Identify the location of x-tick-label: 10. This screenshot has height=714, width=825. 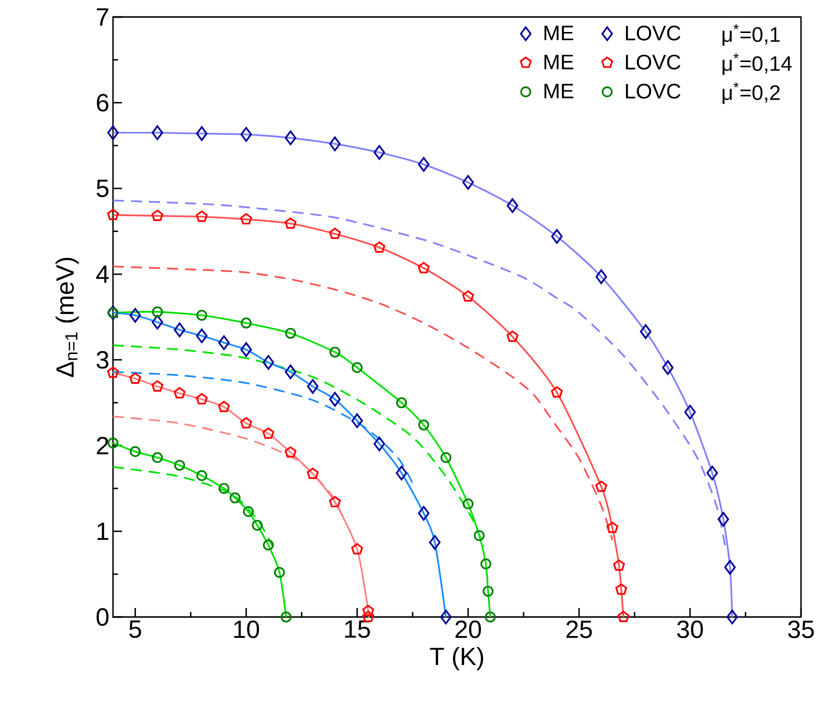
(247, 629).